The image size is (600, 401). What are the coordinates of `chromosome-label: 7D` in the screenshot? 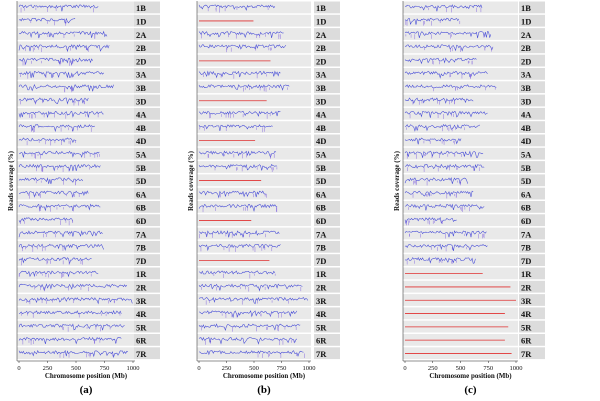 It's located at (141, 261).